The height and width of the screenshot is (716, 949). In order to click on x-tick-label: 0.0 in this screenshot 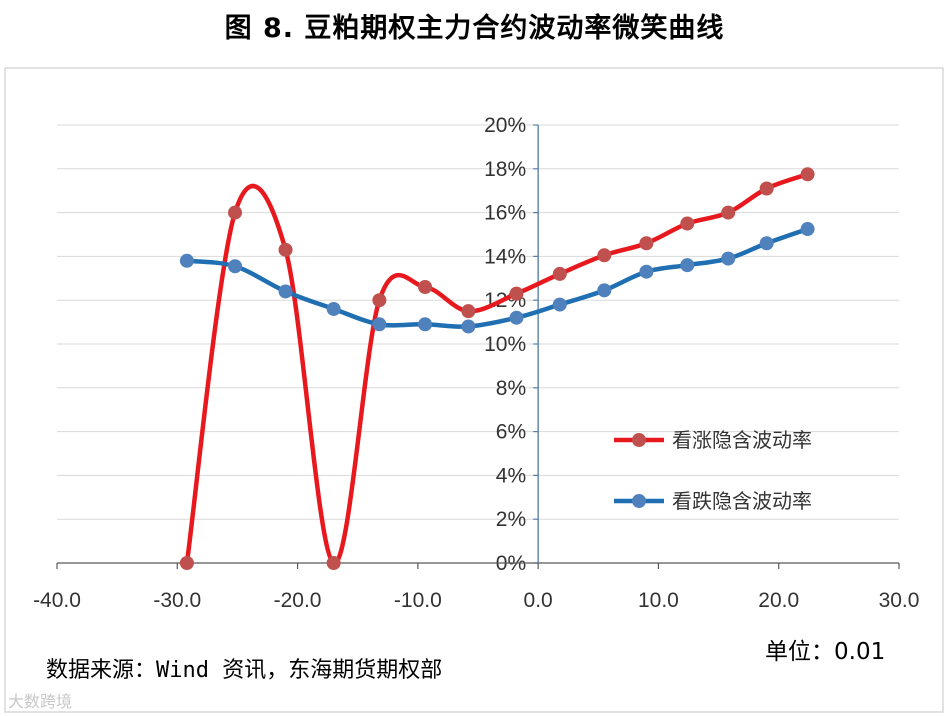, I will do `click(538, 600)`.